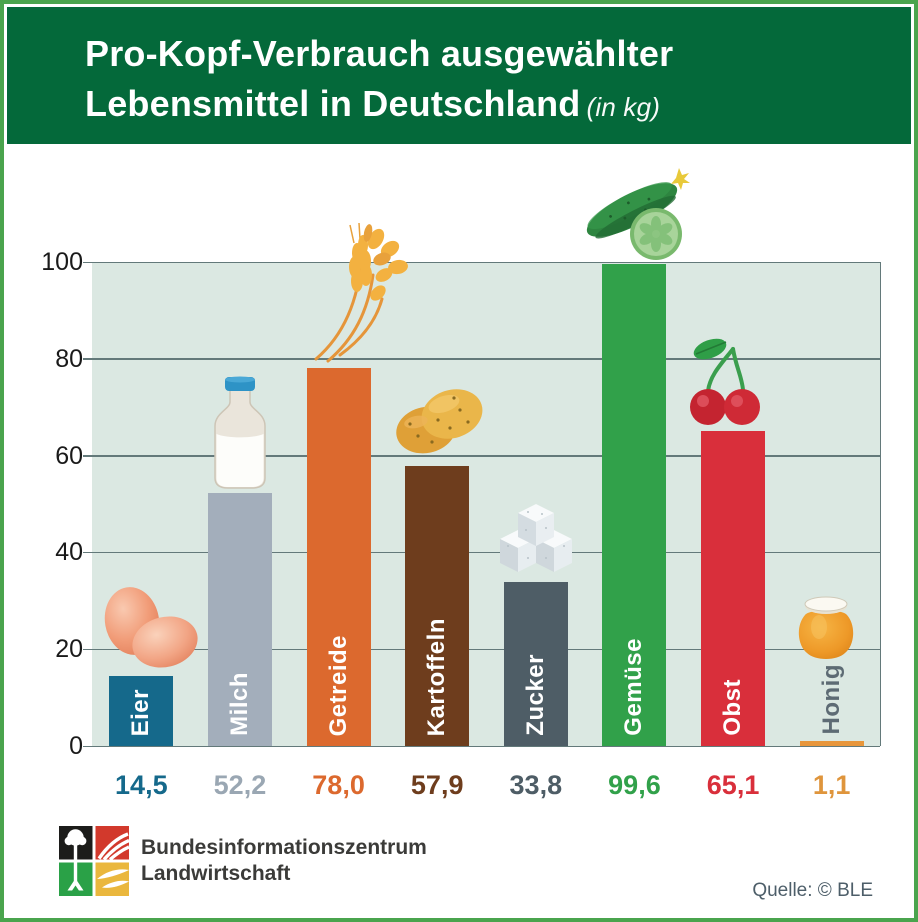  I want to click on value-milch: 52,2, so click(240, 785).